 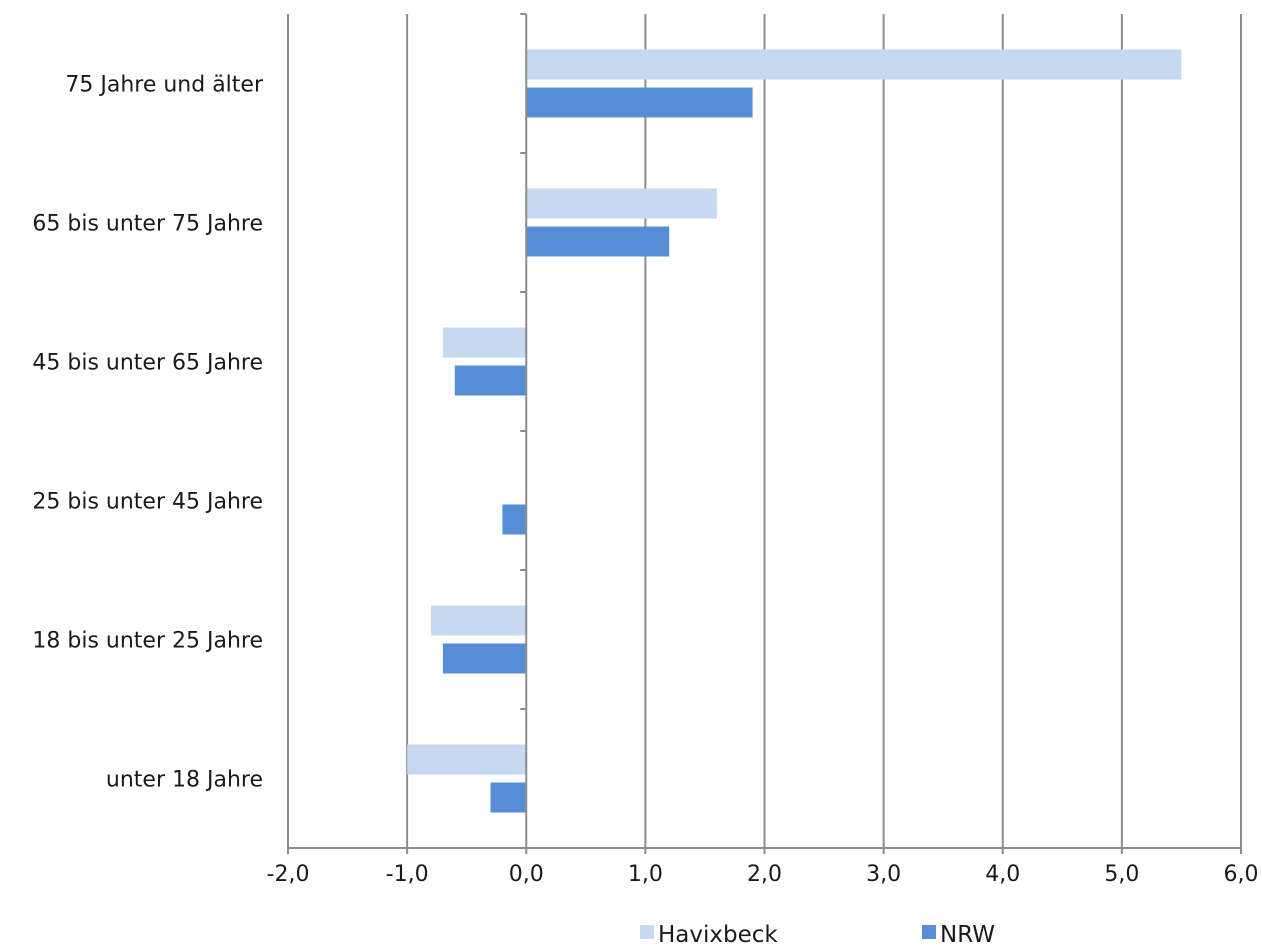 I want to click on legend-swatch-havixbeck, so click(x=647, y=932).